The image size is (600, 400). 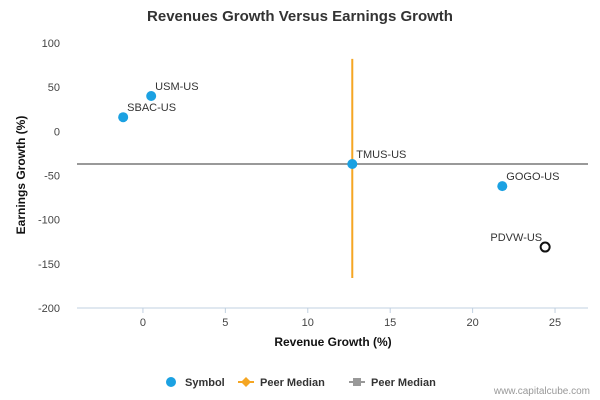 I want to click on x-tick-label: 10, so click(x=308, y=323).